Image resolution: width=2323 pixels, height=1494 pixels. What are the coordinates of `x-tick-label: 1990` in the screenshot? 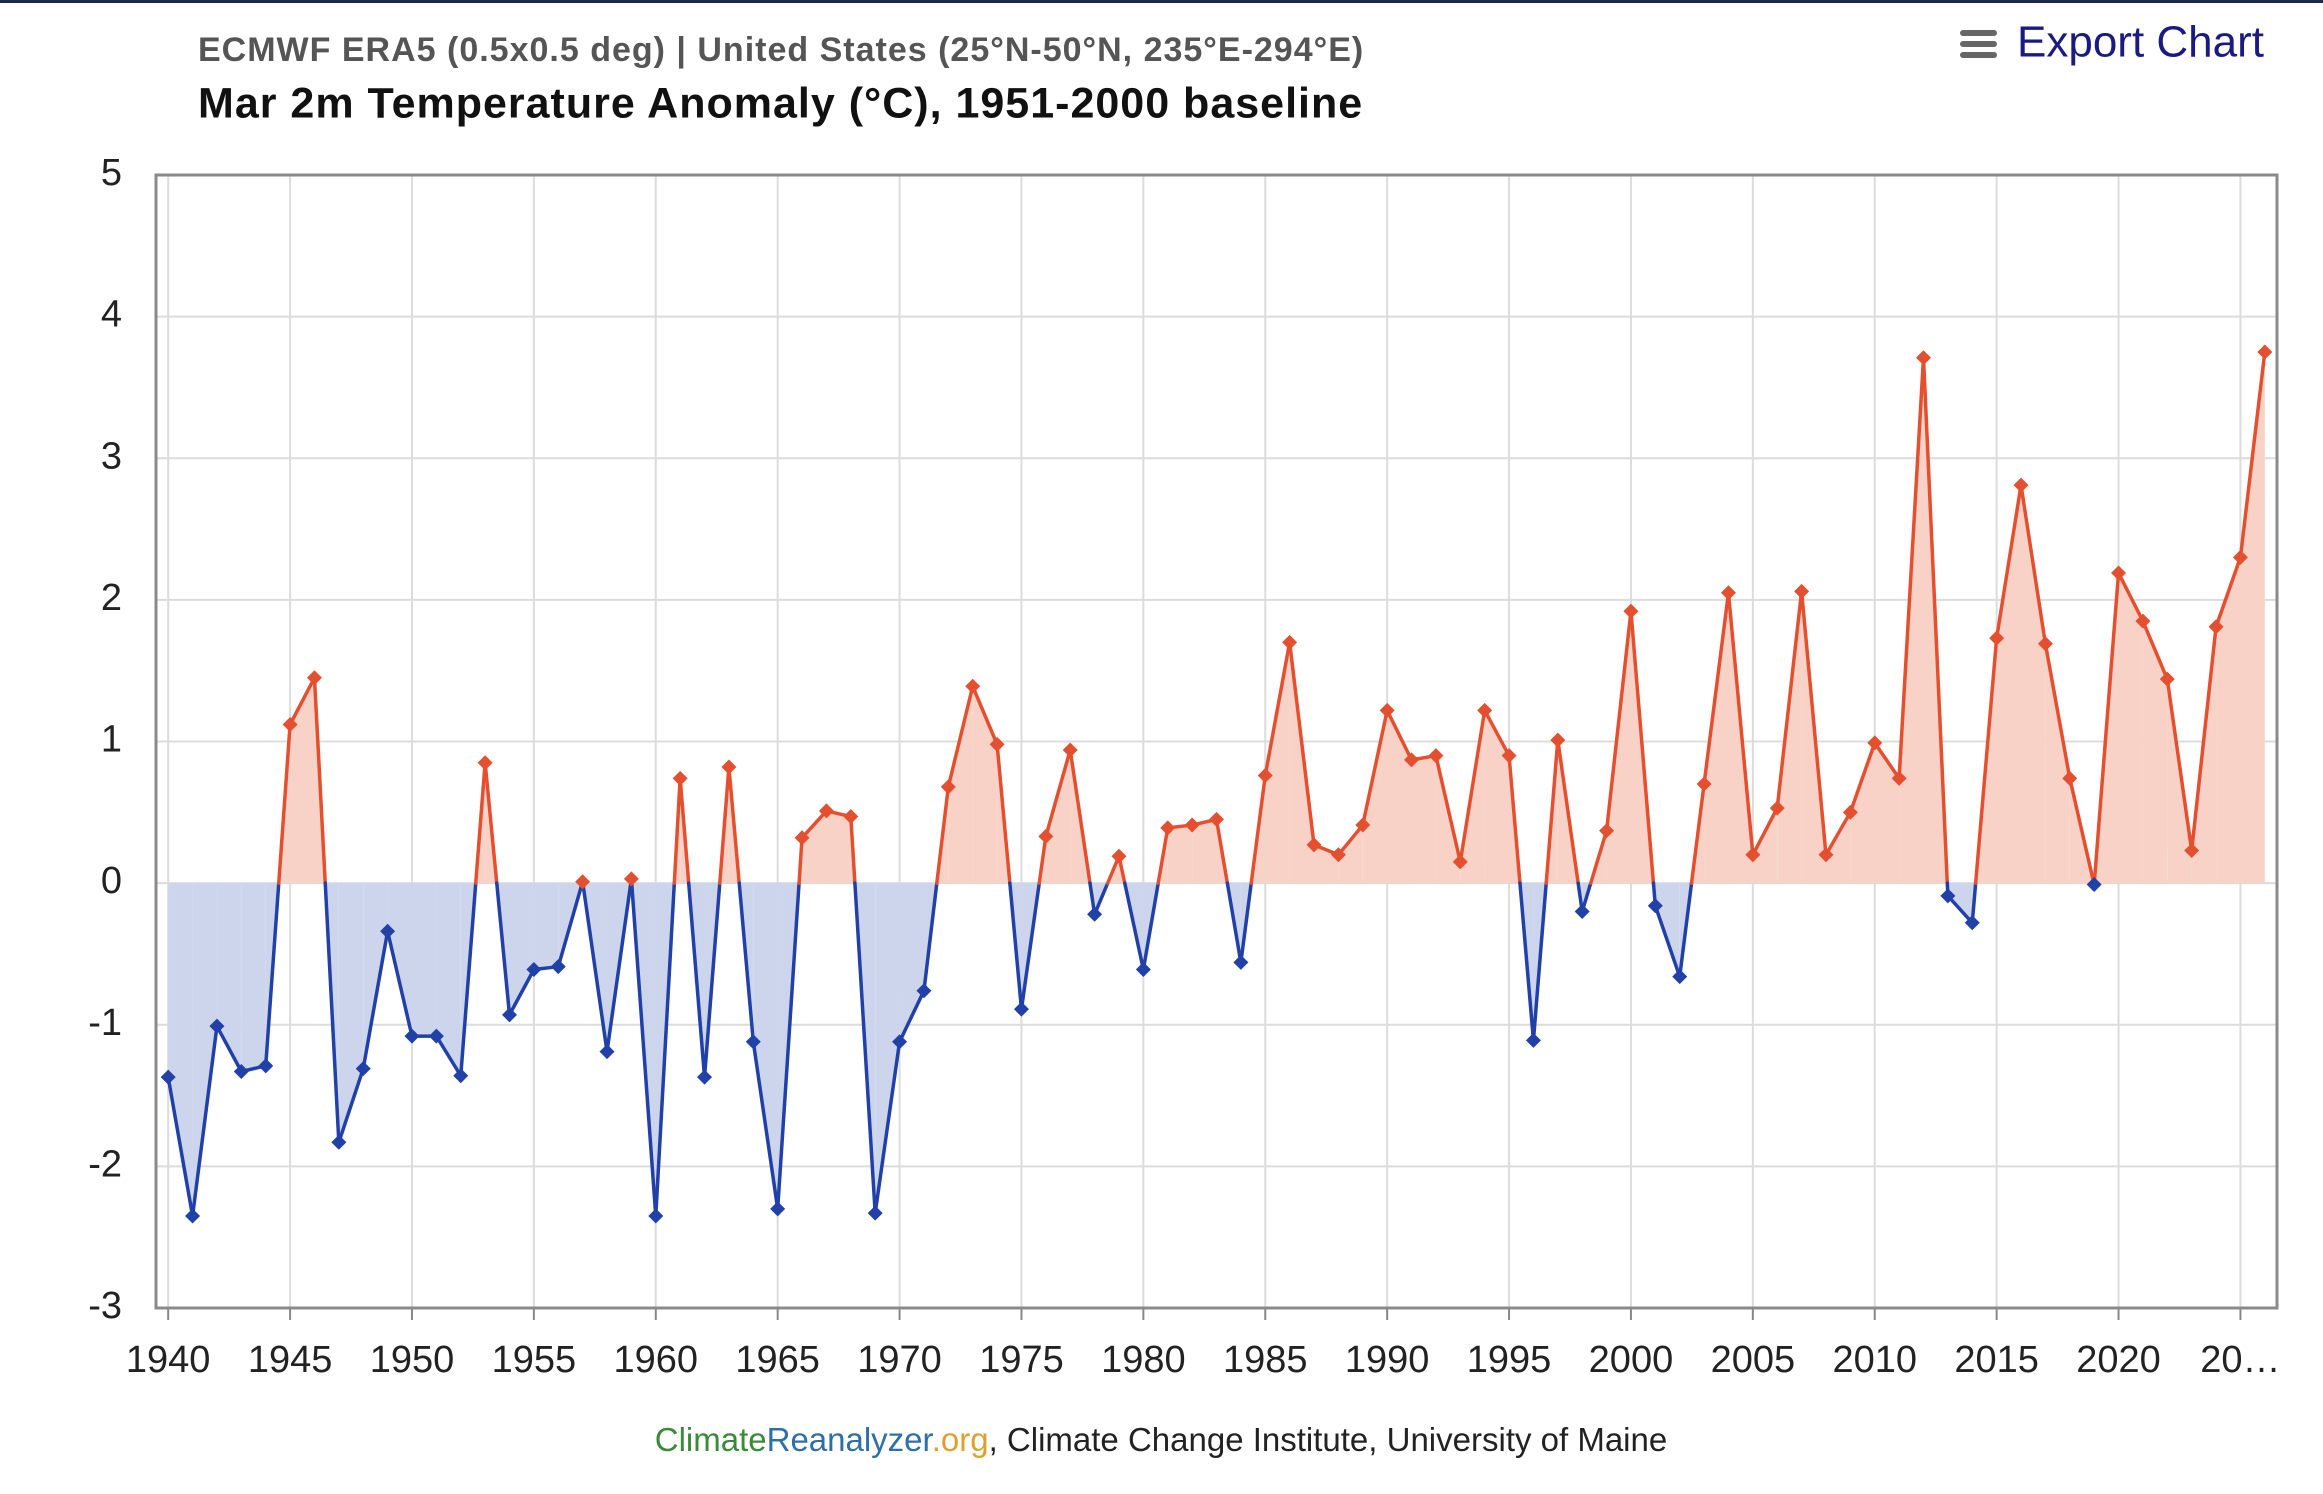 It's located at (1387, 1360).